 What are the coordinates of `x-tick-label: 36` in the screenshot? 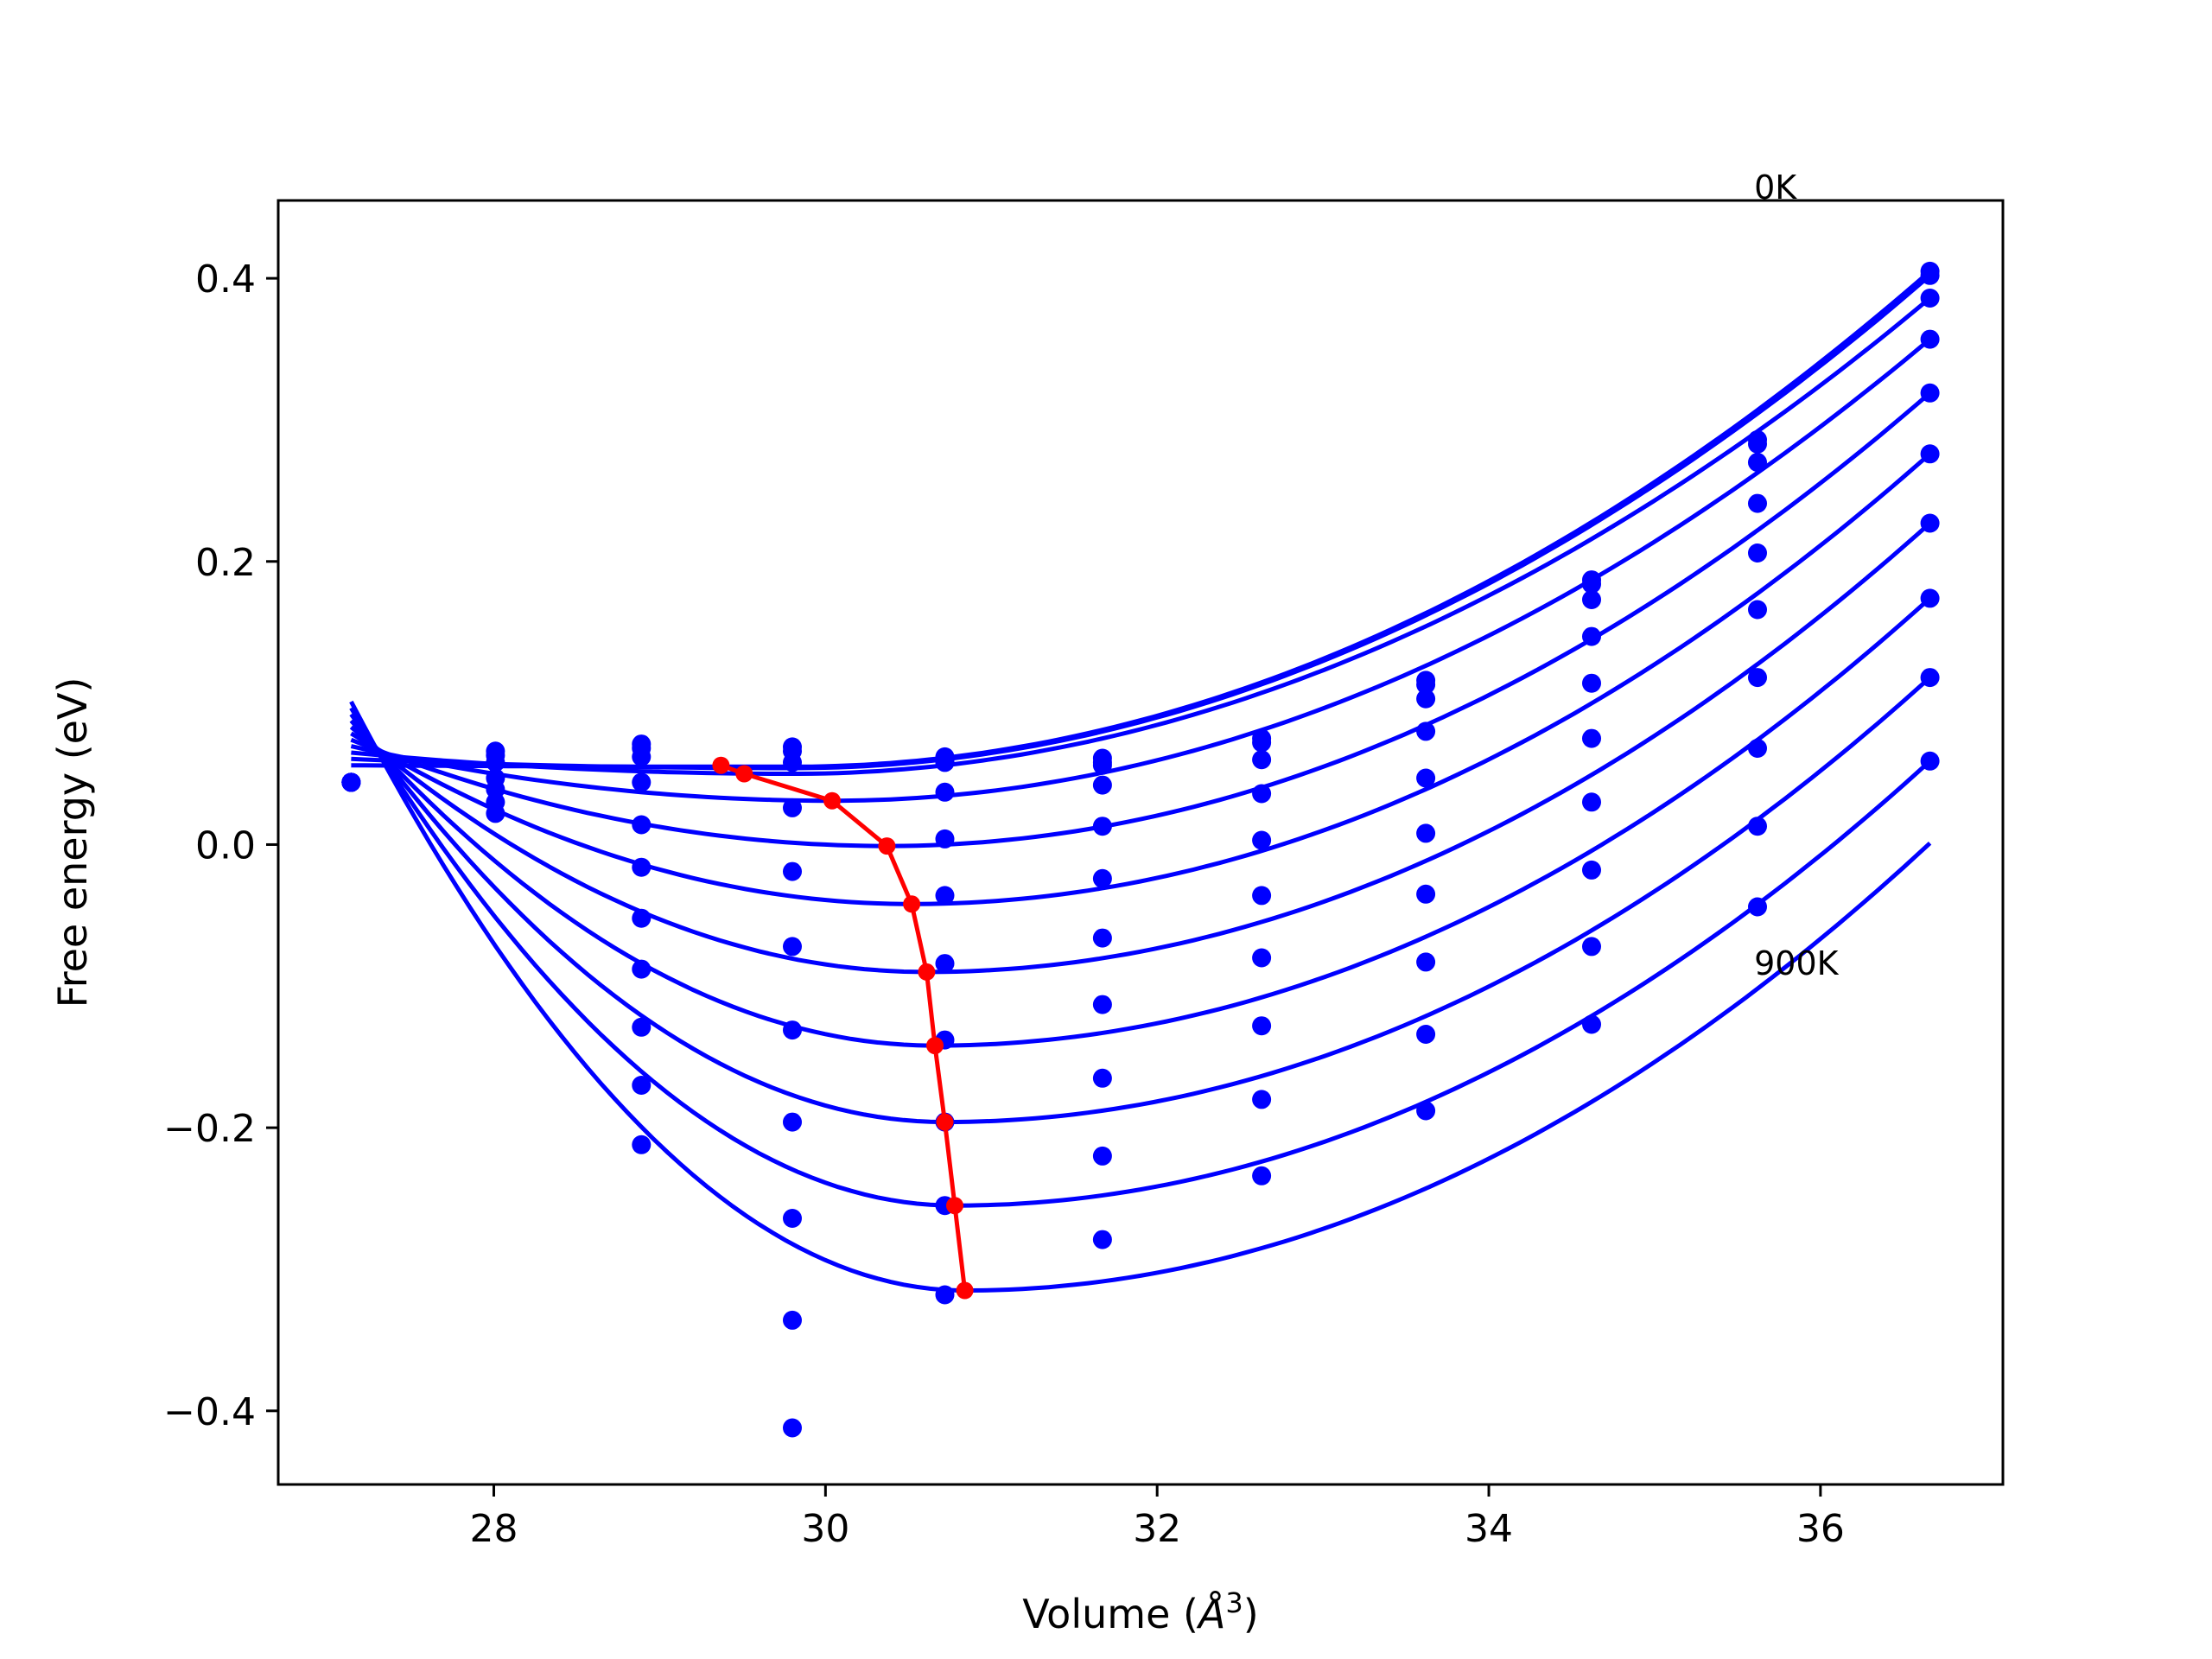 It's located at (1820, 1529).